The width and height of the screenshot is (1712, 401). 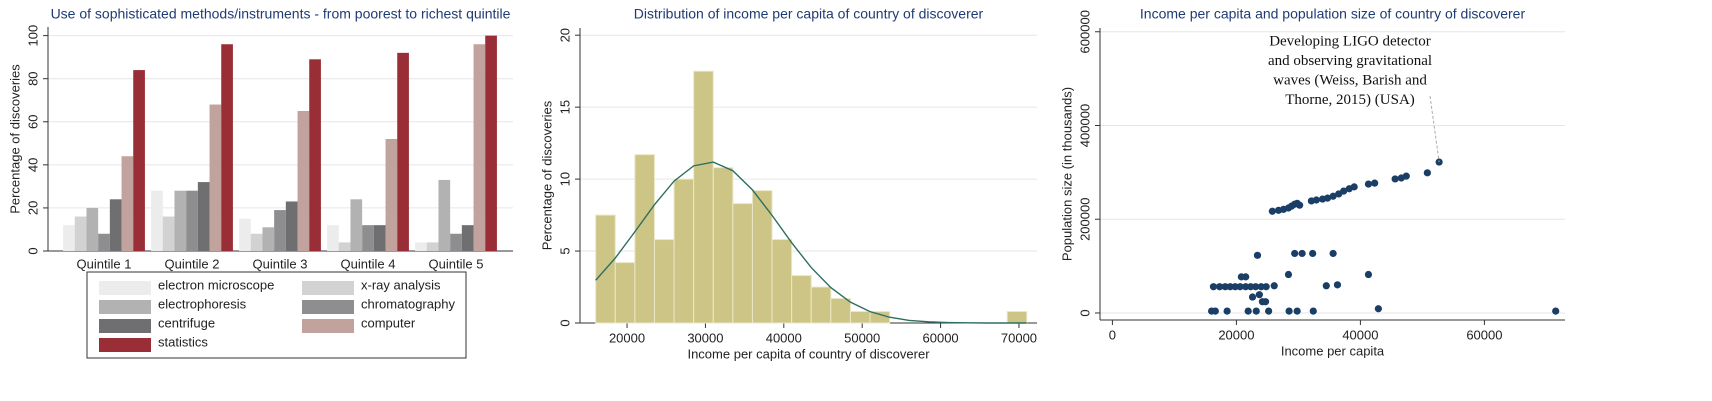 I want to click on y-axis-title: Population size (in thousands), so click(x=1066, y=174).